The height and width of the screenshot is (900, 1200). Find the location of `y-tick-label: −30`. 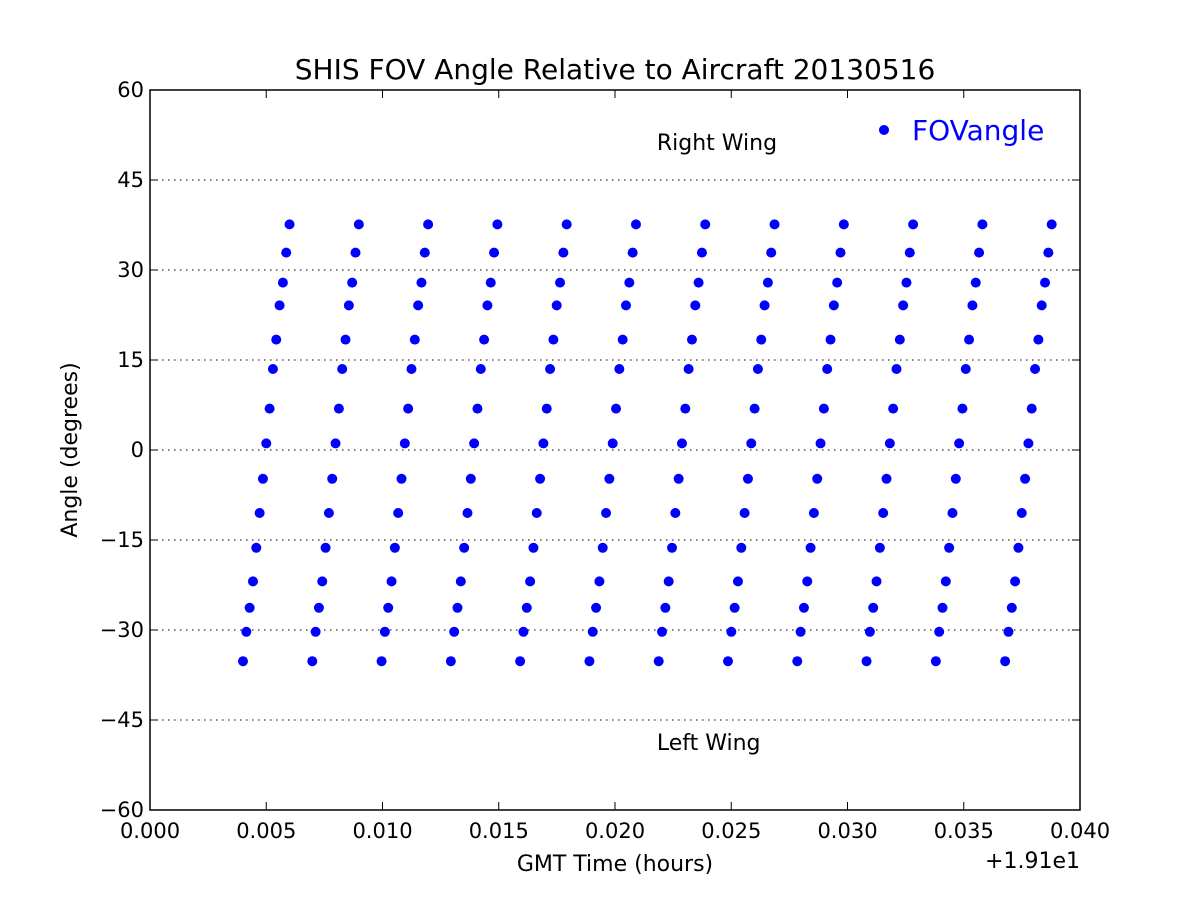

y-tick-label: −30 is located at coordinates (122, 630).